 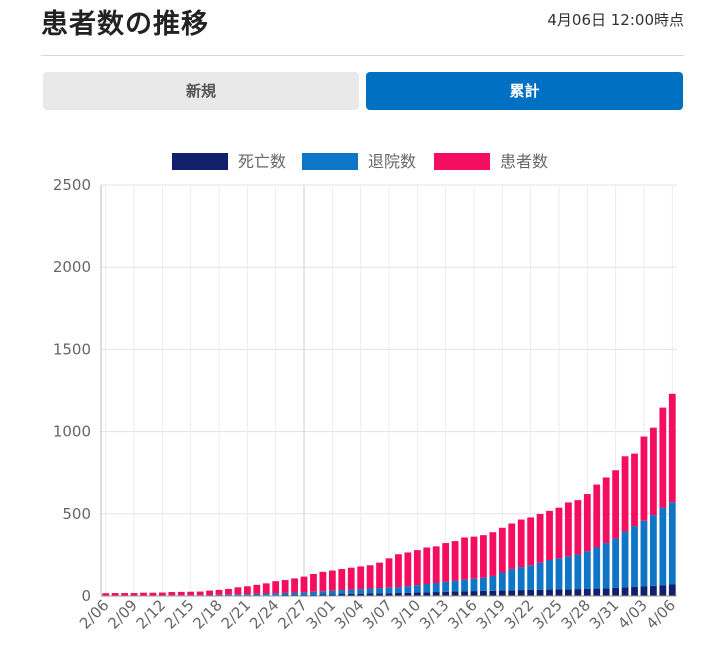 What do you see at coordinates (151, 614) in the screenshot?
I see `x-tick-label: 2/12` at bounding box center [151, 614].